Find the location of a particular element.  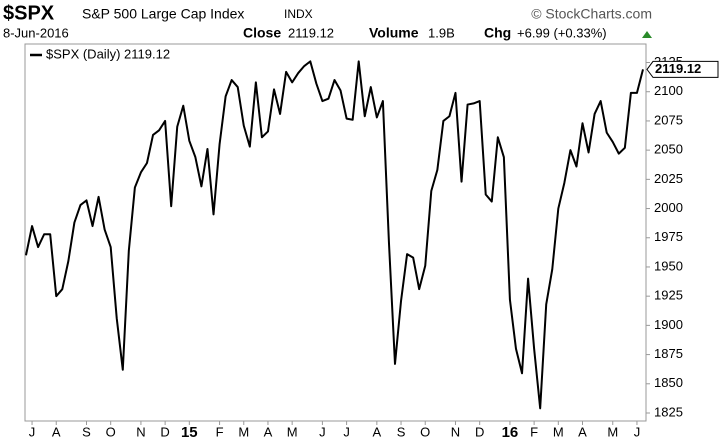

stat-label: Chg is located at coordinates (497, 33).